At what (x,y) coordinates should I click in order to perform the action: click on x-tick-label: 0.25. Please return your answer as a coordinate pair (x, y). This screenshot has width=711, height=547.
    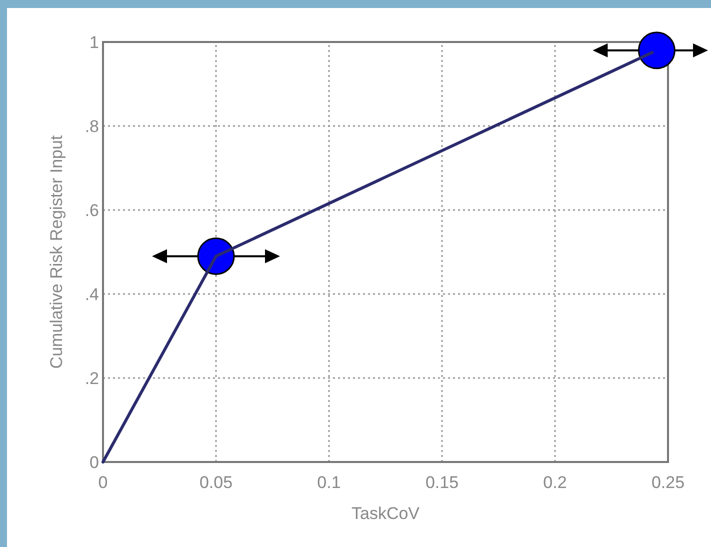
    Looking at the image, I should click on (668, 482).